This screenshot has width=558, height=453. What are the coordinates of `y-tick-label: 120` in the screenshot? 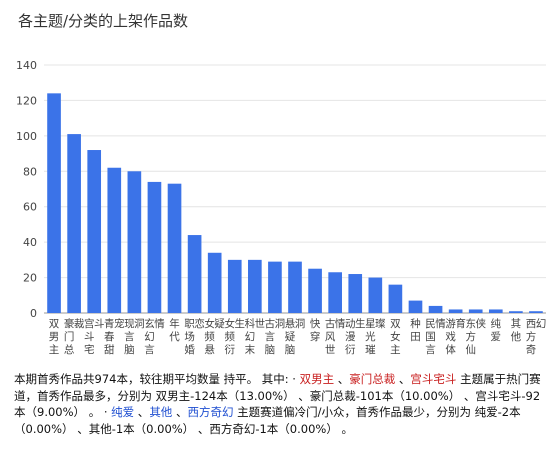 It's located at (26, 100).